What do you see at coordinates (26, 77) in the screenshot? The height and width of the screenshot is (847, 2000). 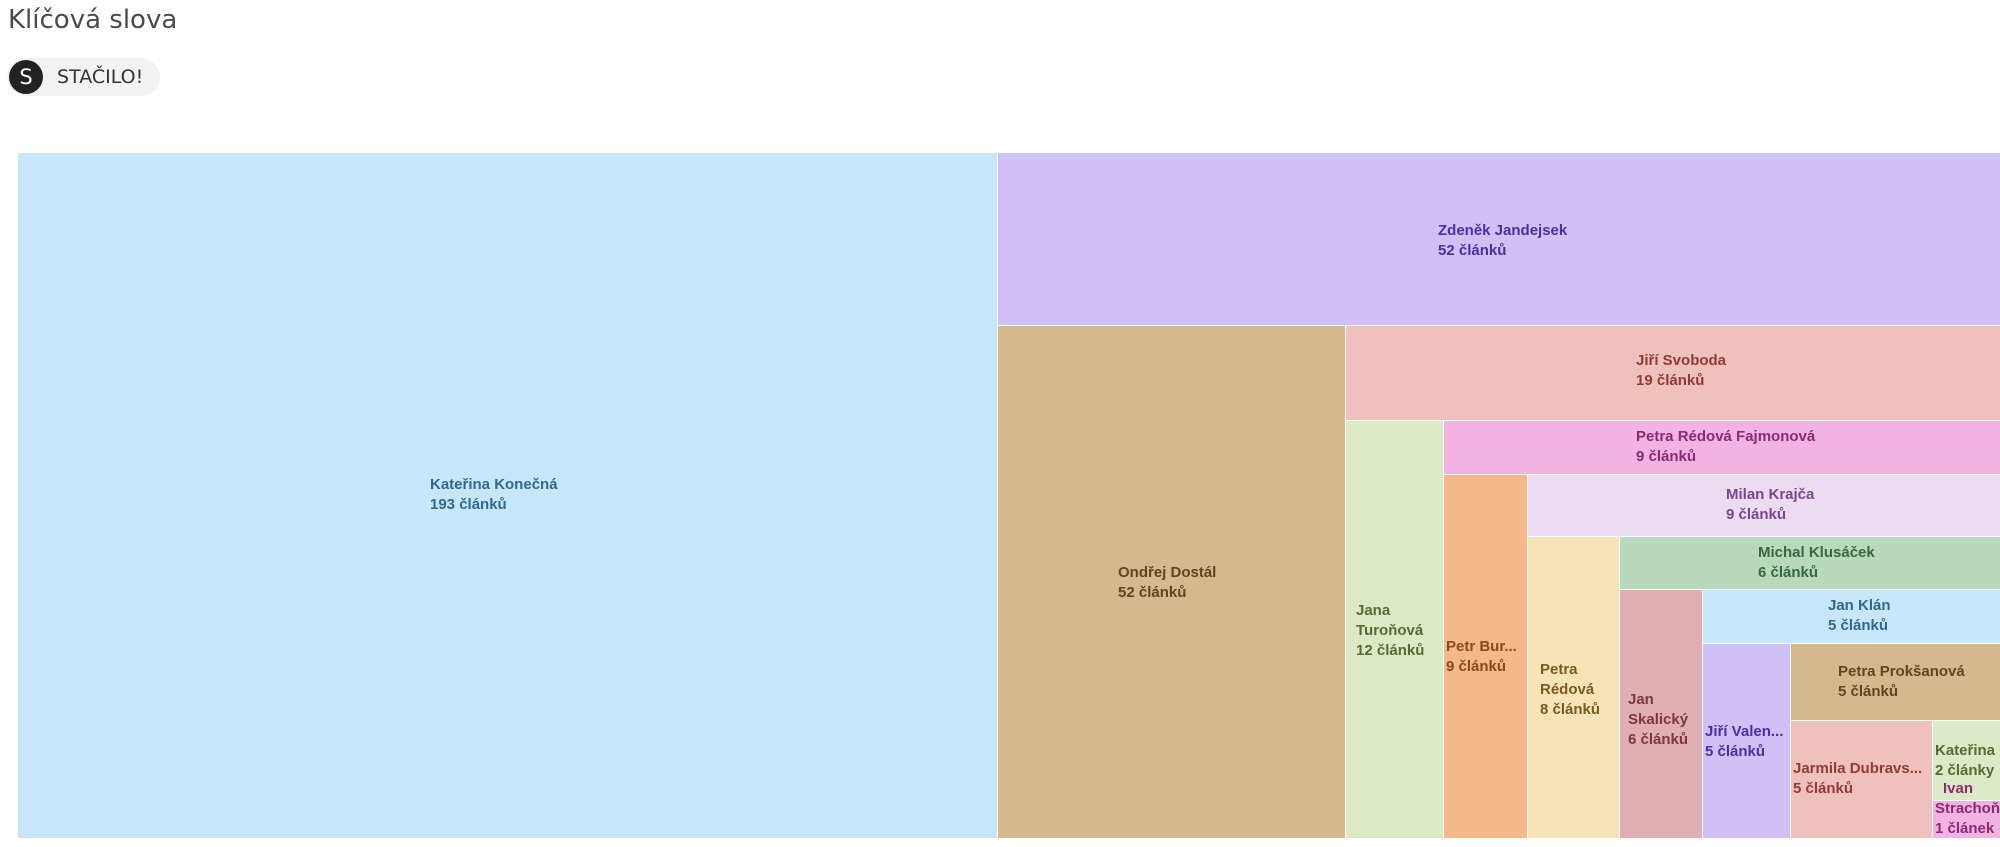 I see `avatar: S` at bounding box center [26, 77].